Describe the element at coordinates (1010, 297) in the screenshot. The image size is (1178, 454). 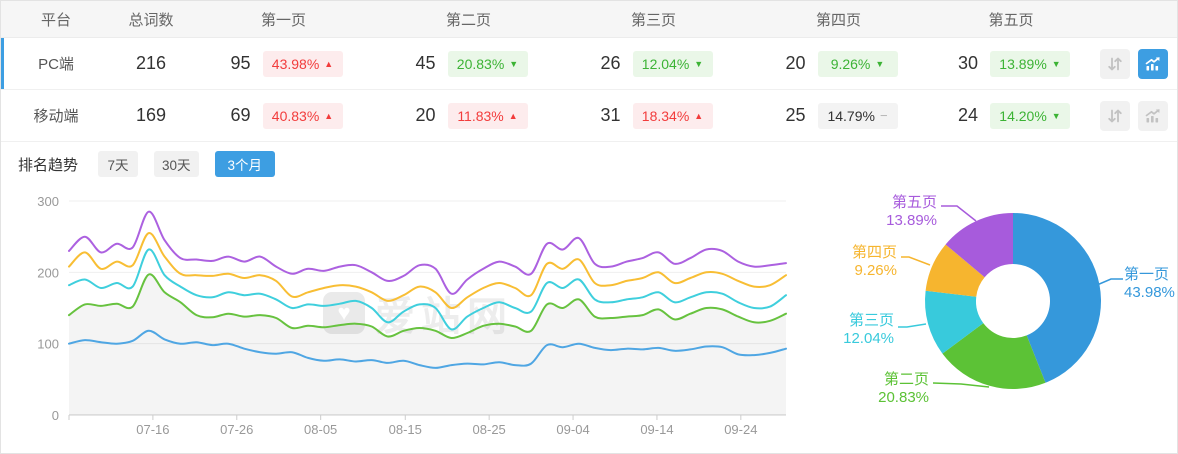
I see `donut-svg` at that location.